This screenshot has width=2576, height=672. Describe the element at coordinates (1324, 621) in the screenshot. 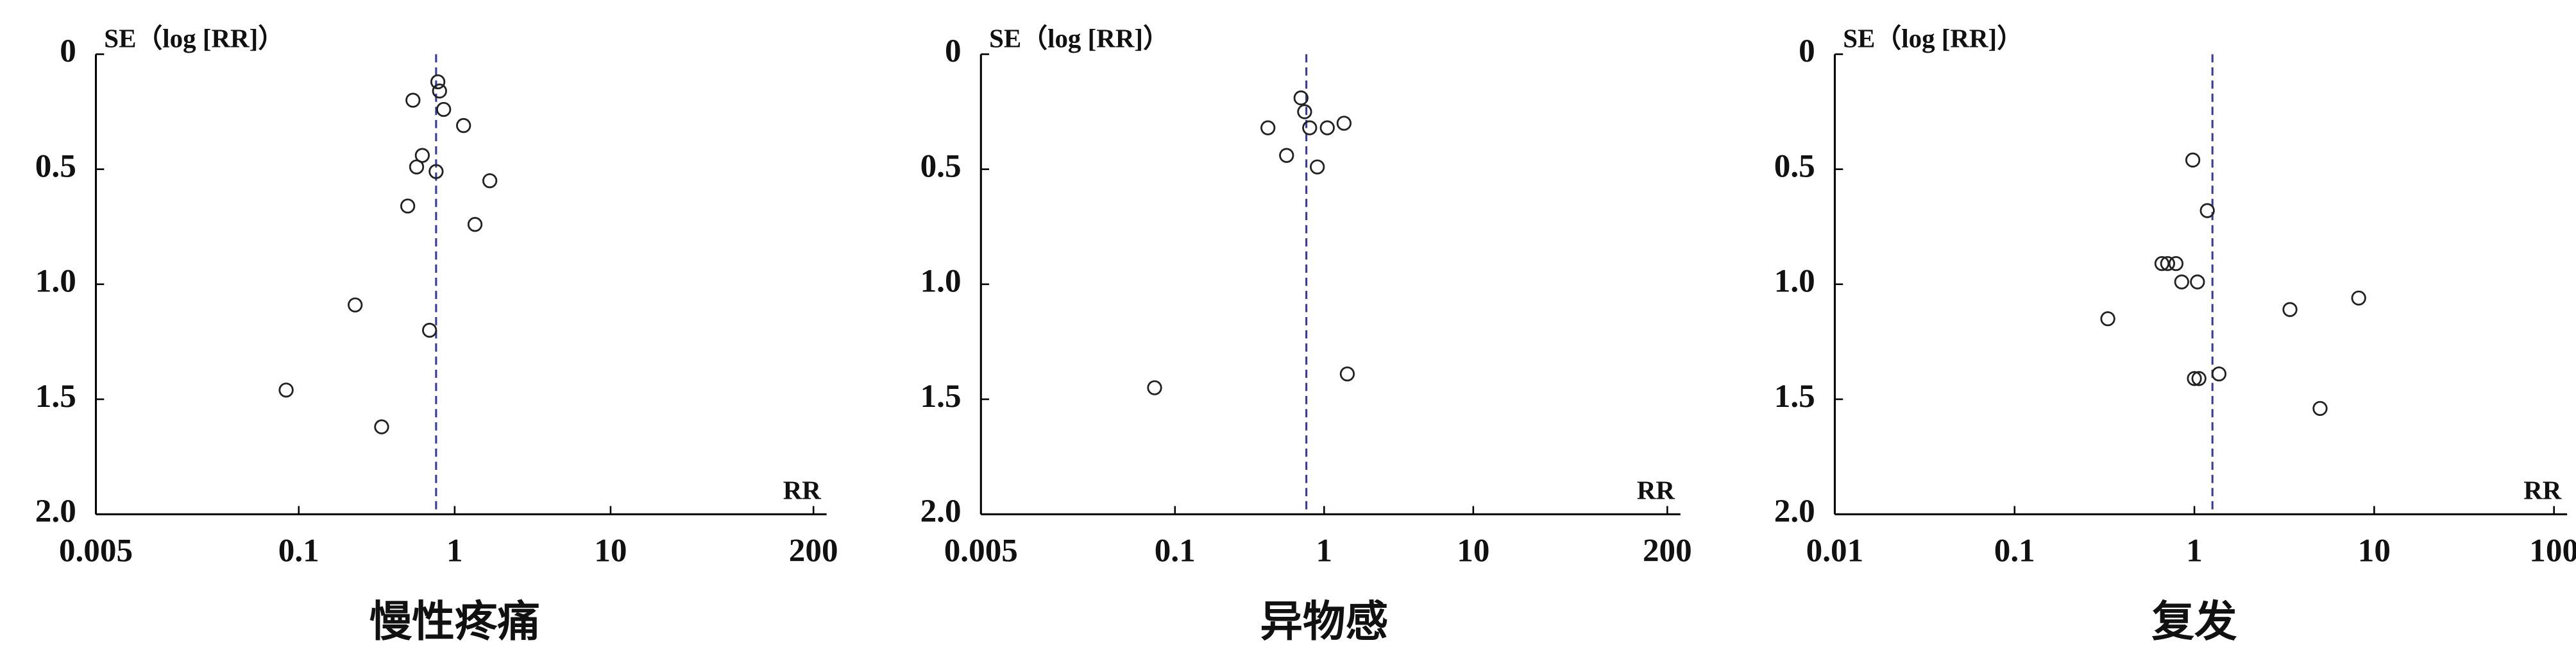

I see `chart-title: 异物感` at that location.